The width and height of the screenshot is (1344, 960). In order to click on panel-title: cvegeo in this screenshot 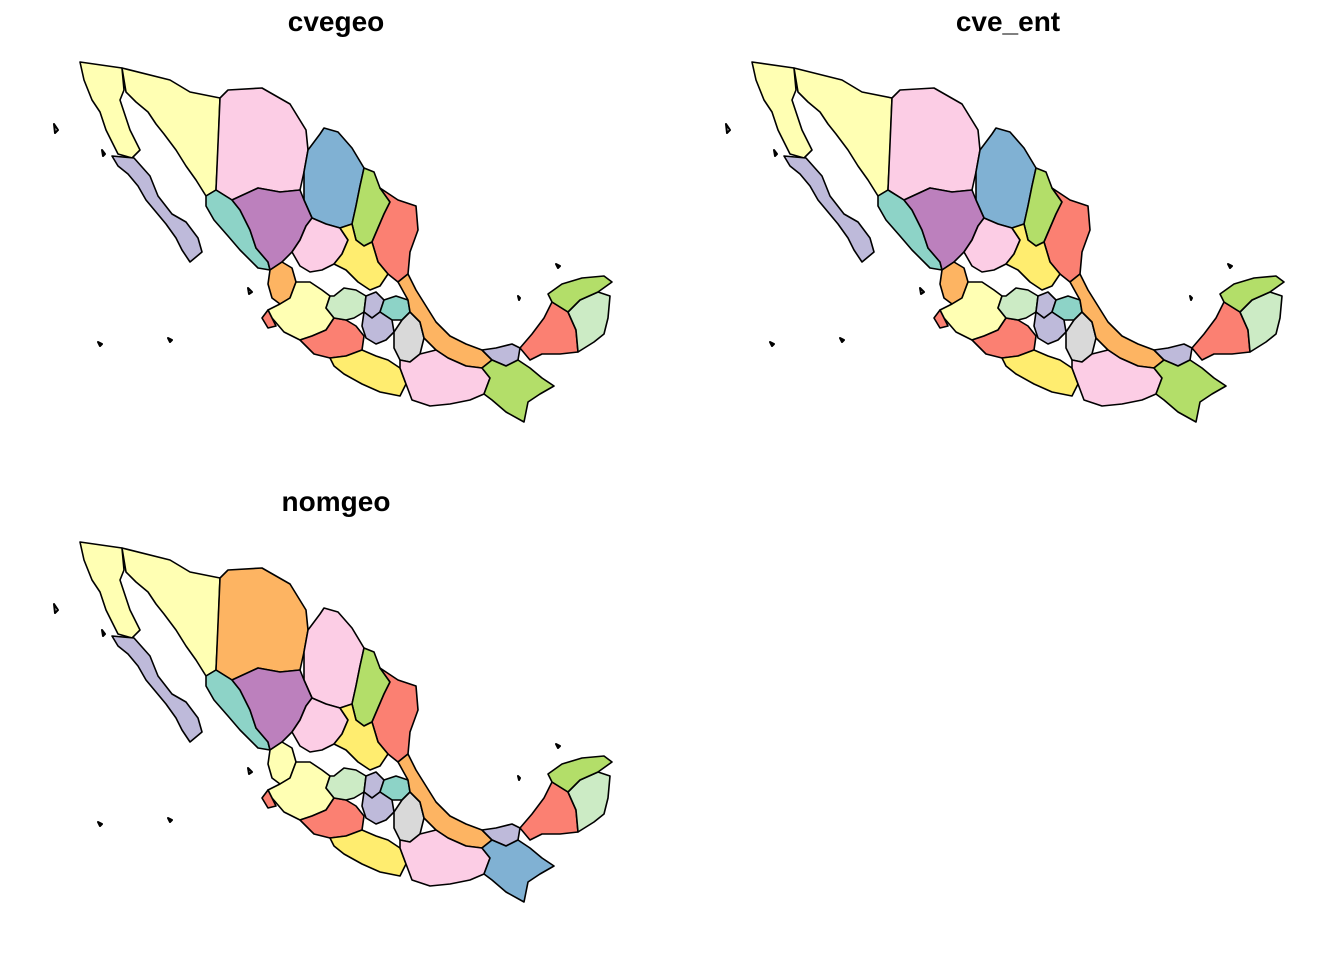, I will do `click(336, 21)`.